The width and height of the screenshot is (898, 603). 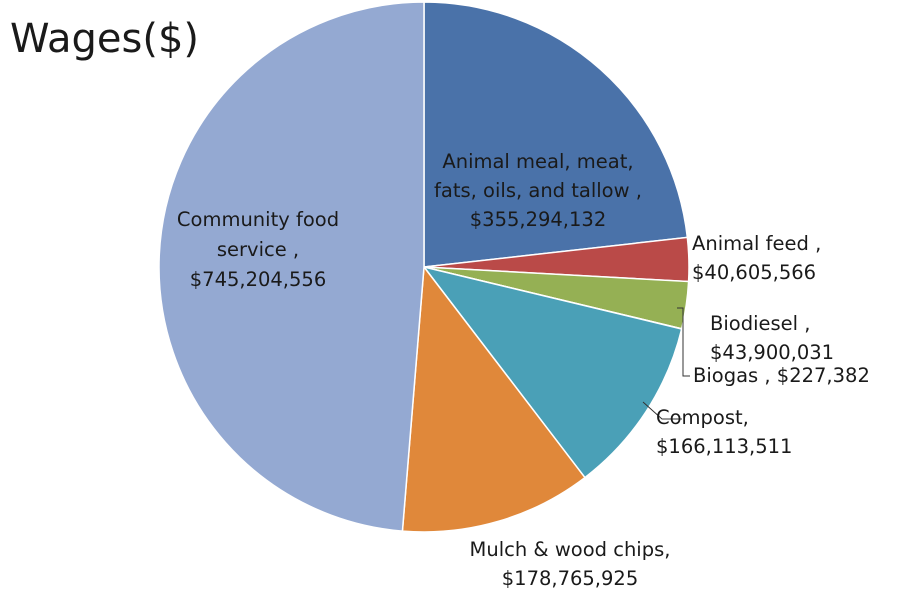 I want to click on data-label-compost: Compost, $166,113,511, so click(x=724, y=432).